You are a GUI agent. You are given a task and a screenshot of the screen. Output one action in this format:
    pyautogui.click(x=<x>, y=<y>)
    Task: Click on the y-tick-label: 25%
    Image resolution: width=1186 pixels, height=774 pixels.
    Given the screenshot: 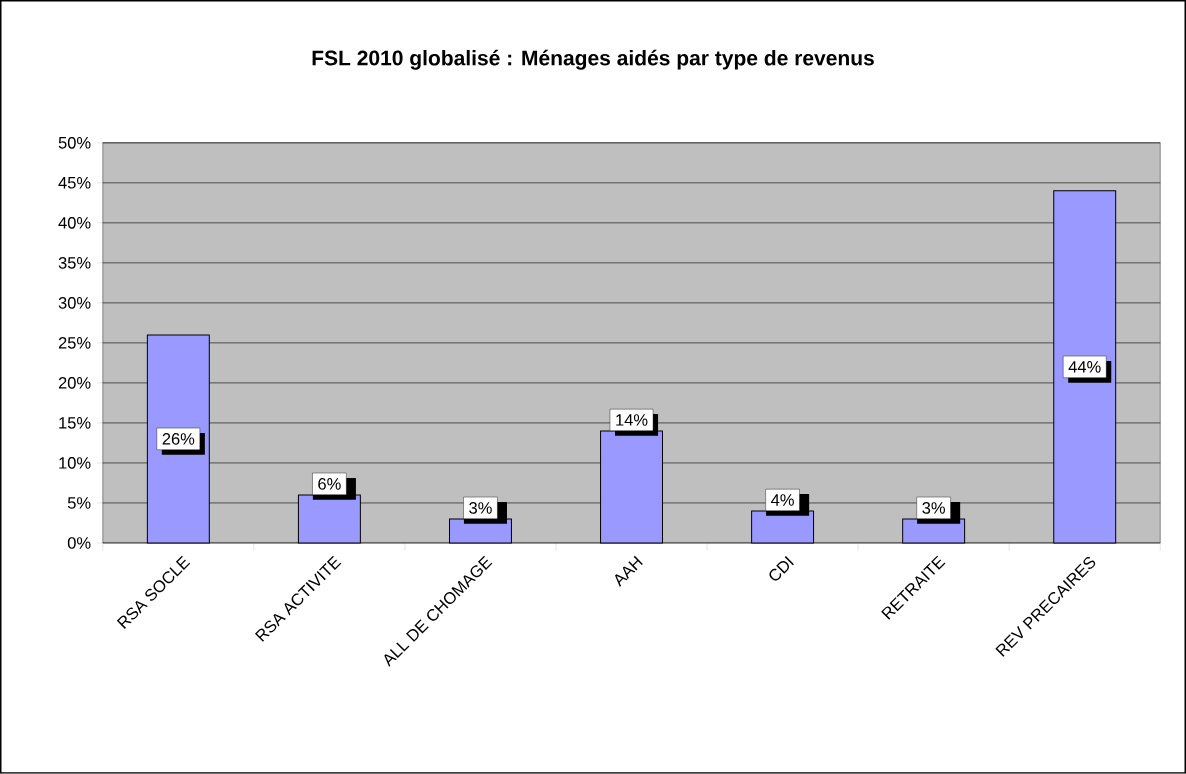 What is the action you would take?
    pyautogui.click(x=74, y=343)
    